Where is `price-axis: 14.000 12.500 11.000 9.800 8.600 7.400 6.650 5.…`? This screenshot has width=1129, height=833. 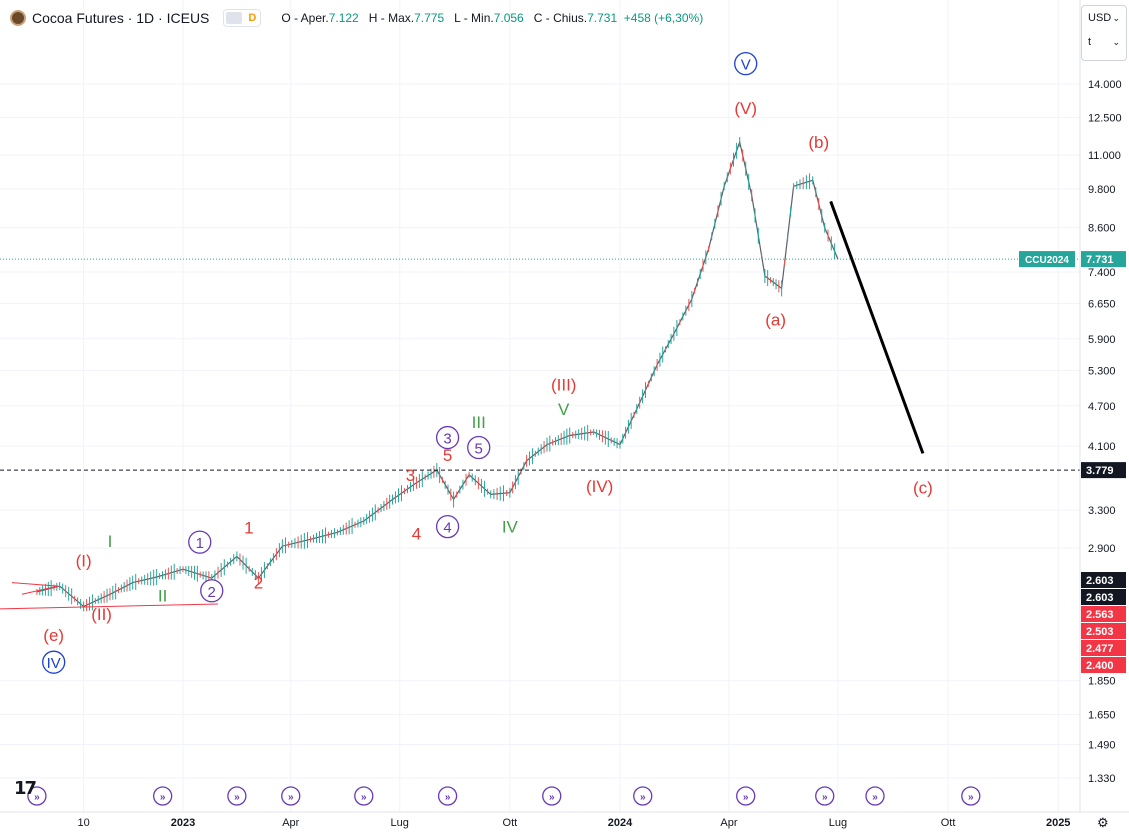 price-axis: 14.000 12.500 11.000 9.800 8.600 7.400 6.650 5.… is located at coordinates (1102, 406).